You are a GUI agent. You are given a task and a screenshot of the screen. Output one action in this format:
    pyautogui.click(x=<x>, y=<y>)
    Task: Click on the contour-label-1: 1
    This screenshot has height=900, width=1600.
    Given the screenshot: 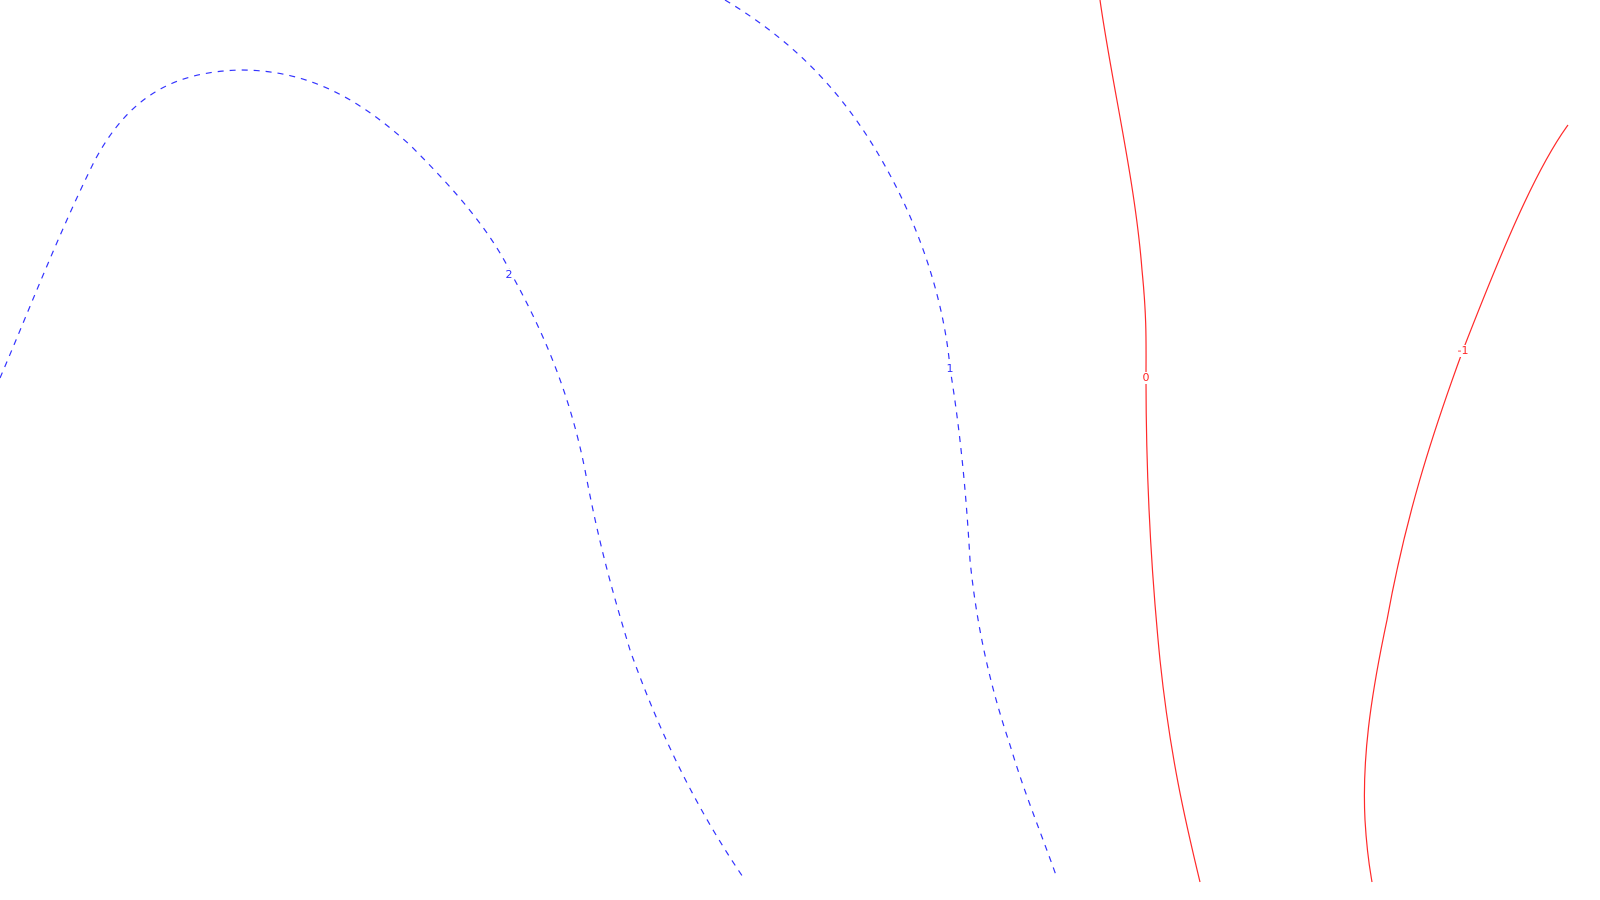 What is the action you would take?
    pyautogui.click(x=950, y=368)
    